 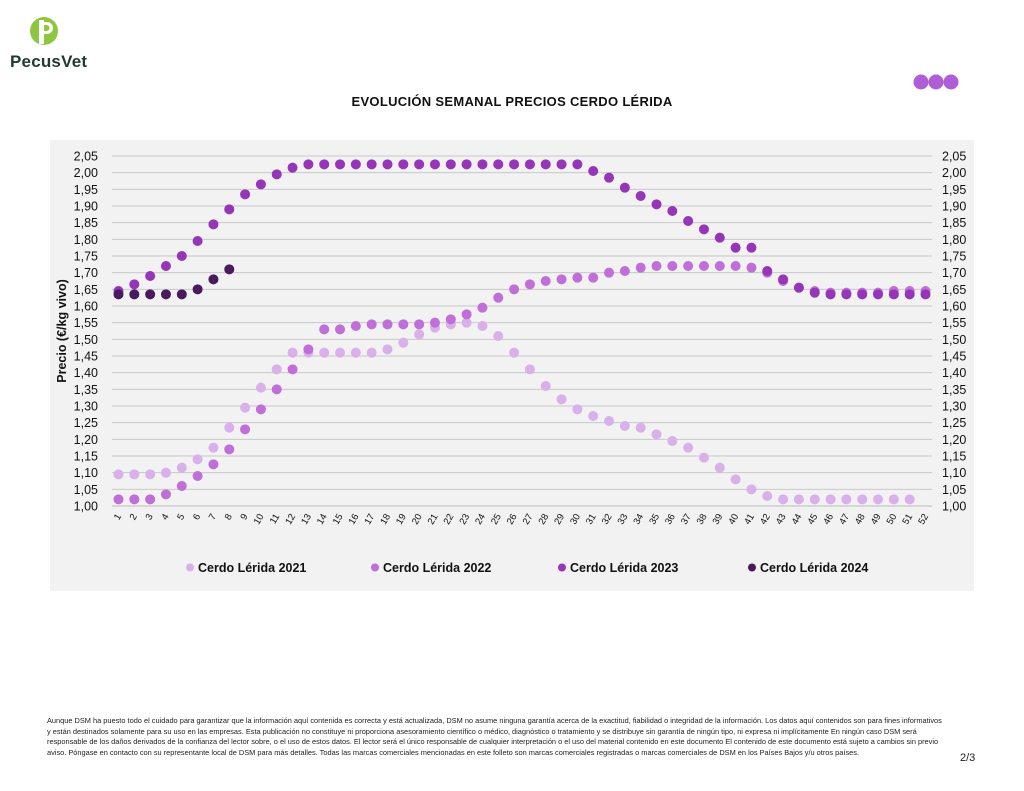 I want to click on x-tick-label: 37, so click(x=686, y=519).